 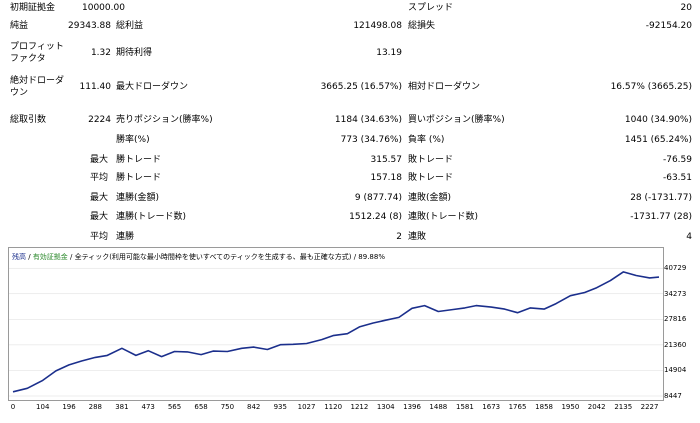 I want to click on total-trades-label: 総取引数, so click(x=28, y=120).